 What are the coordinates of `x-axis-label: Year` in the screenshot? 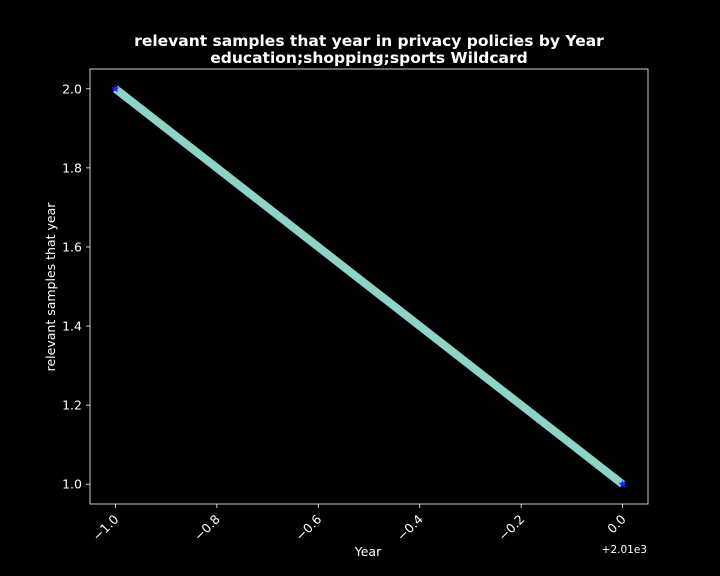 It's located at (368, 551).